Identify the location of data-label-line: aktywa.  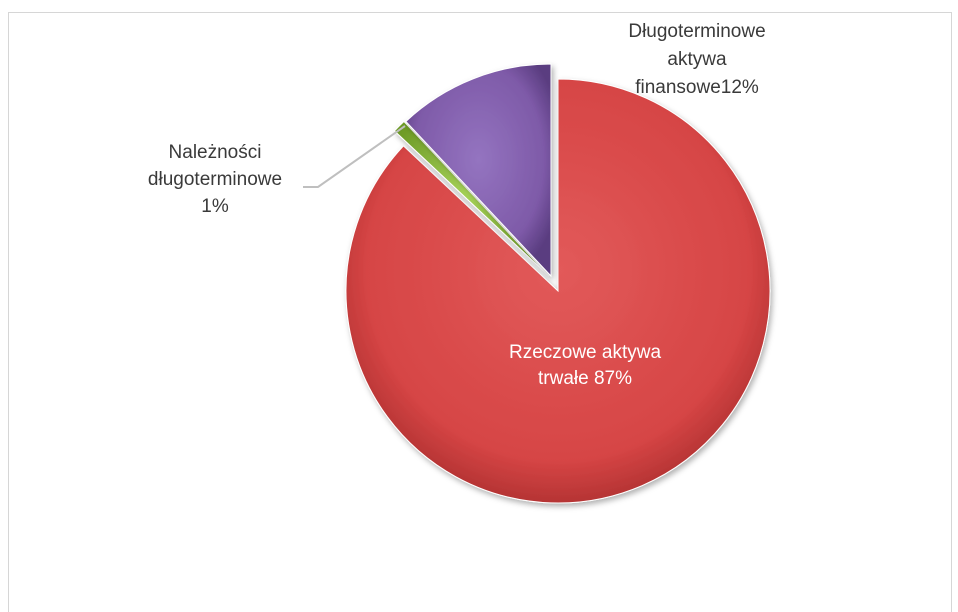
(697, 59).